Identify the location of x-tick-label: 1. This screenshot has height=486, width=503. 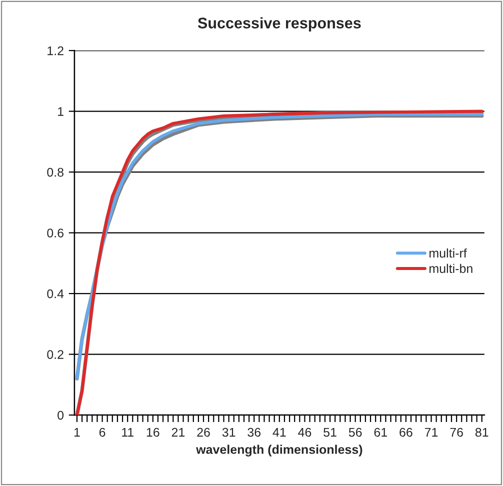
(77, 432).